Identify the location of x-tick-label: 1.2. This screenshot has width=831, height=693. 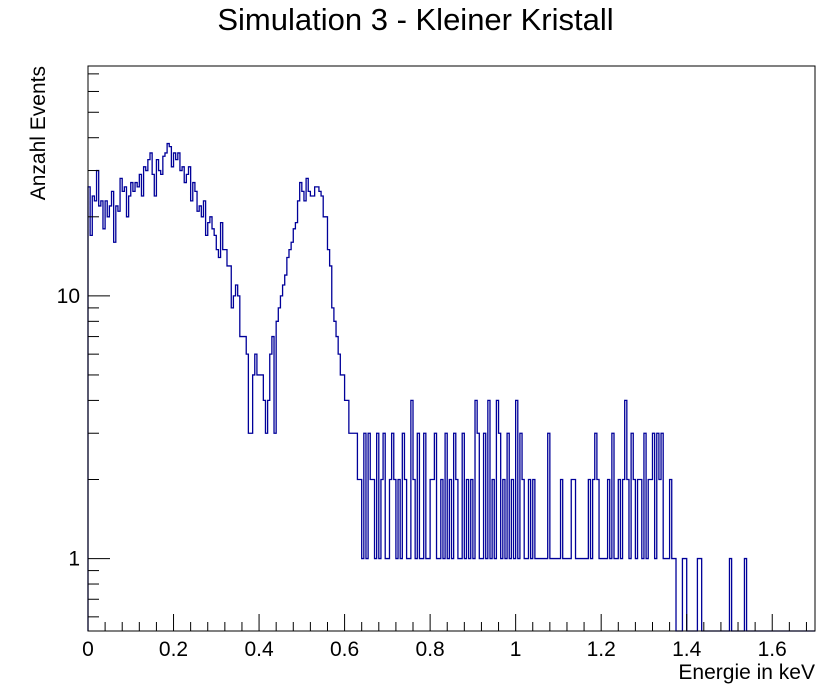
(601, 649).